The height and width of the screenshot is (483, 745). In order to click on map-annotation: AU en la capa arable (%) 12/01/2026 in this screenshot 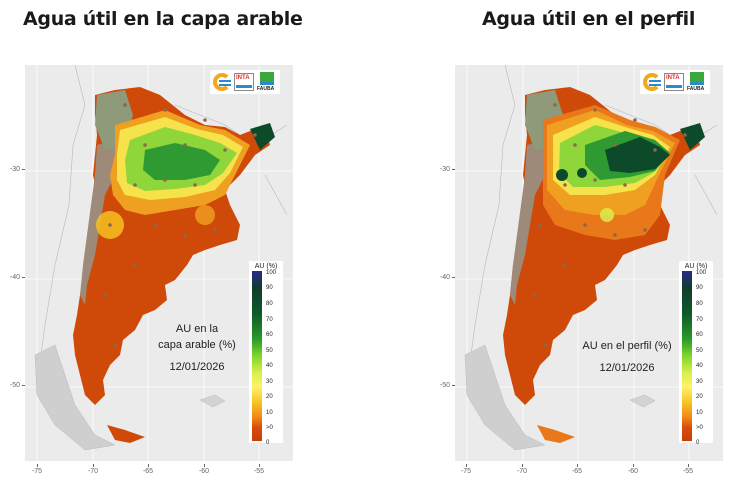, I will do `click(197, 348)`.